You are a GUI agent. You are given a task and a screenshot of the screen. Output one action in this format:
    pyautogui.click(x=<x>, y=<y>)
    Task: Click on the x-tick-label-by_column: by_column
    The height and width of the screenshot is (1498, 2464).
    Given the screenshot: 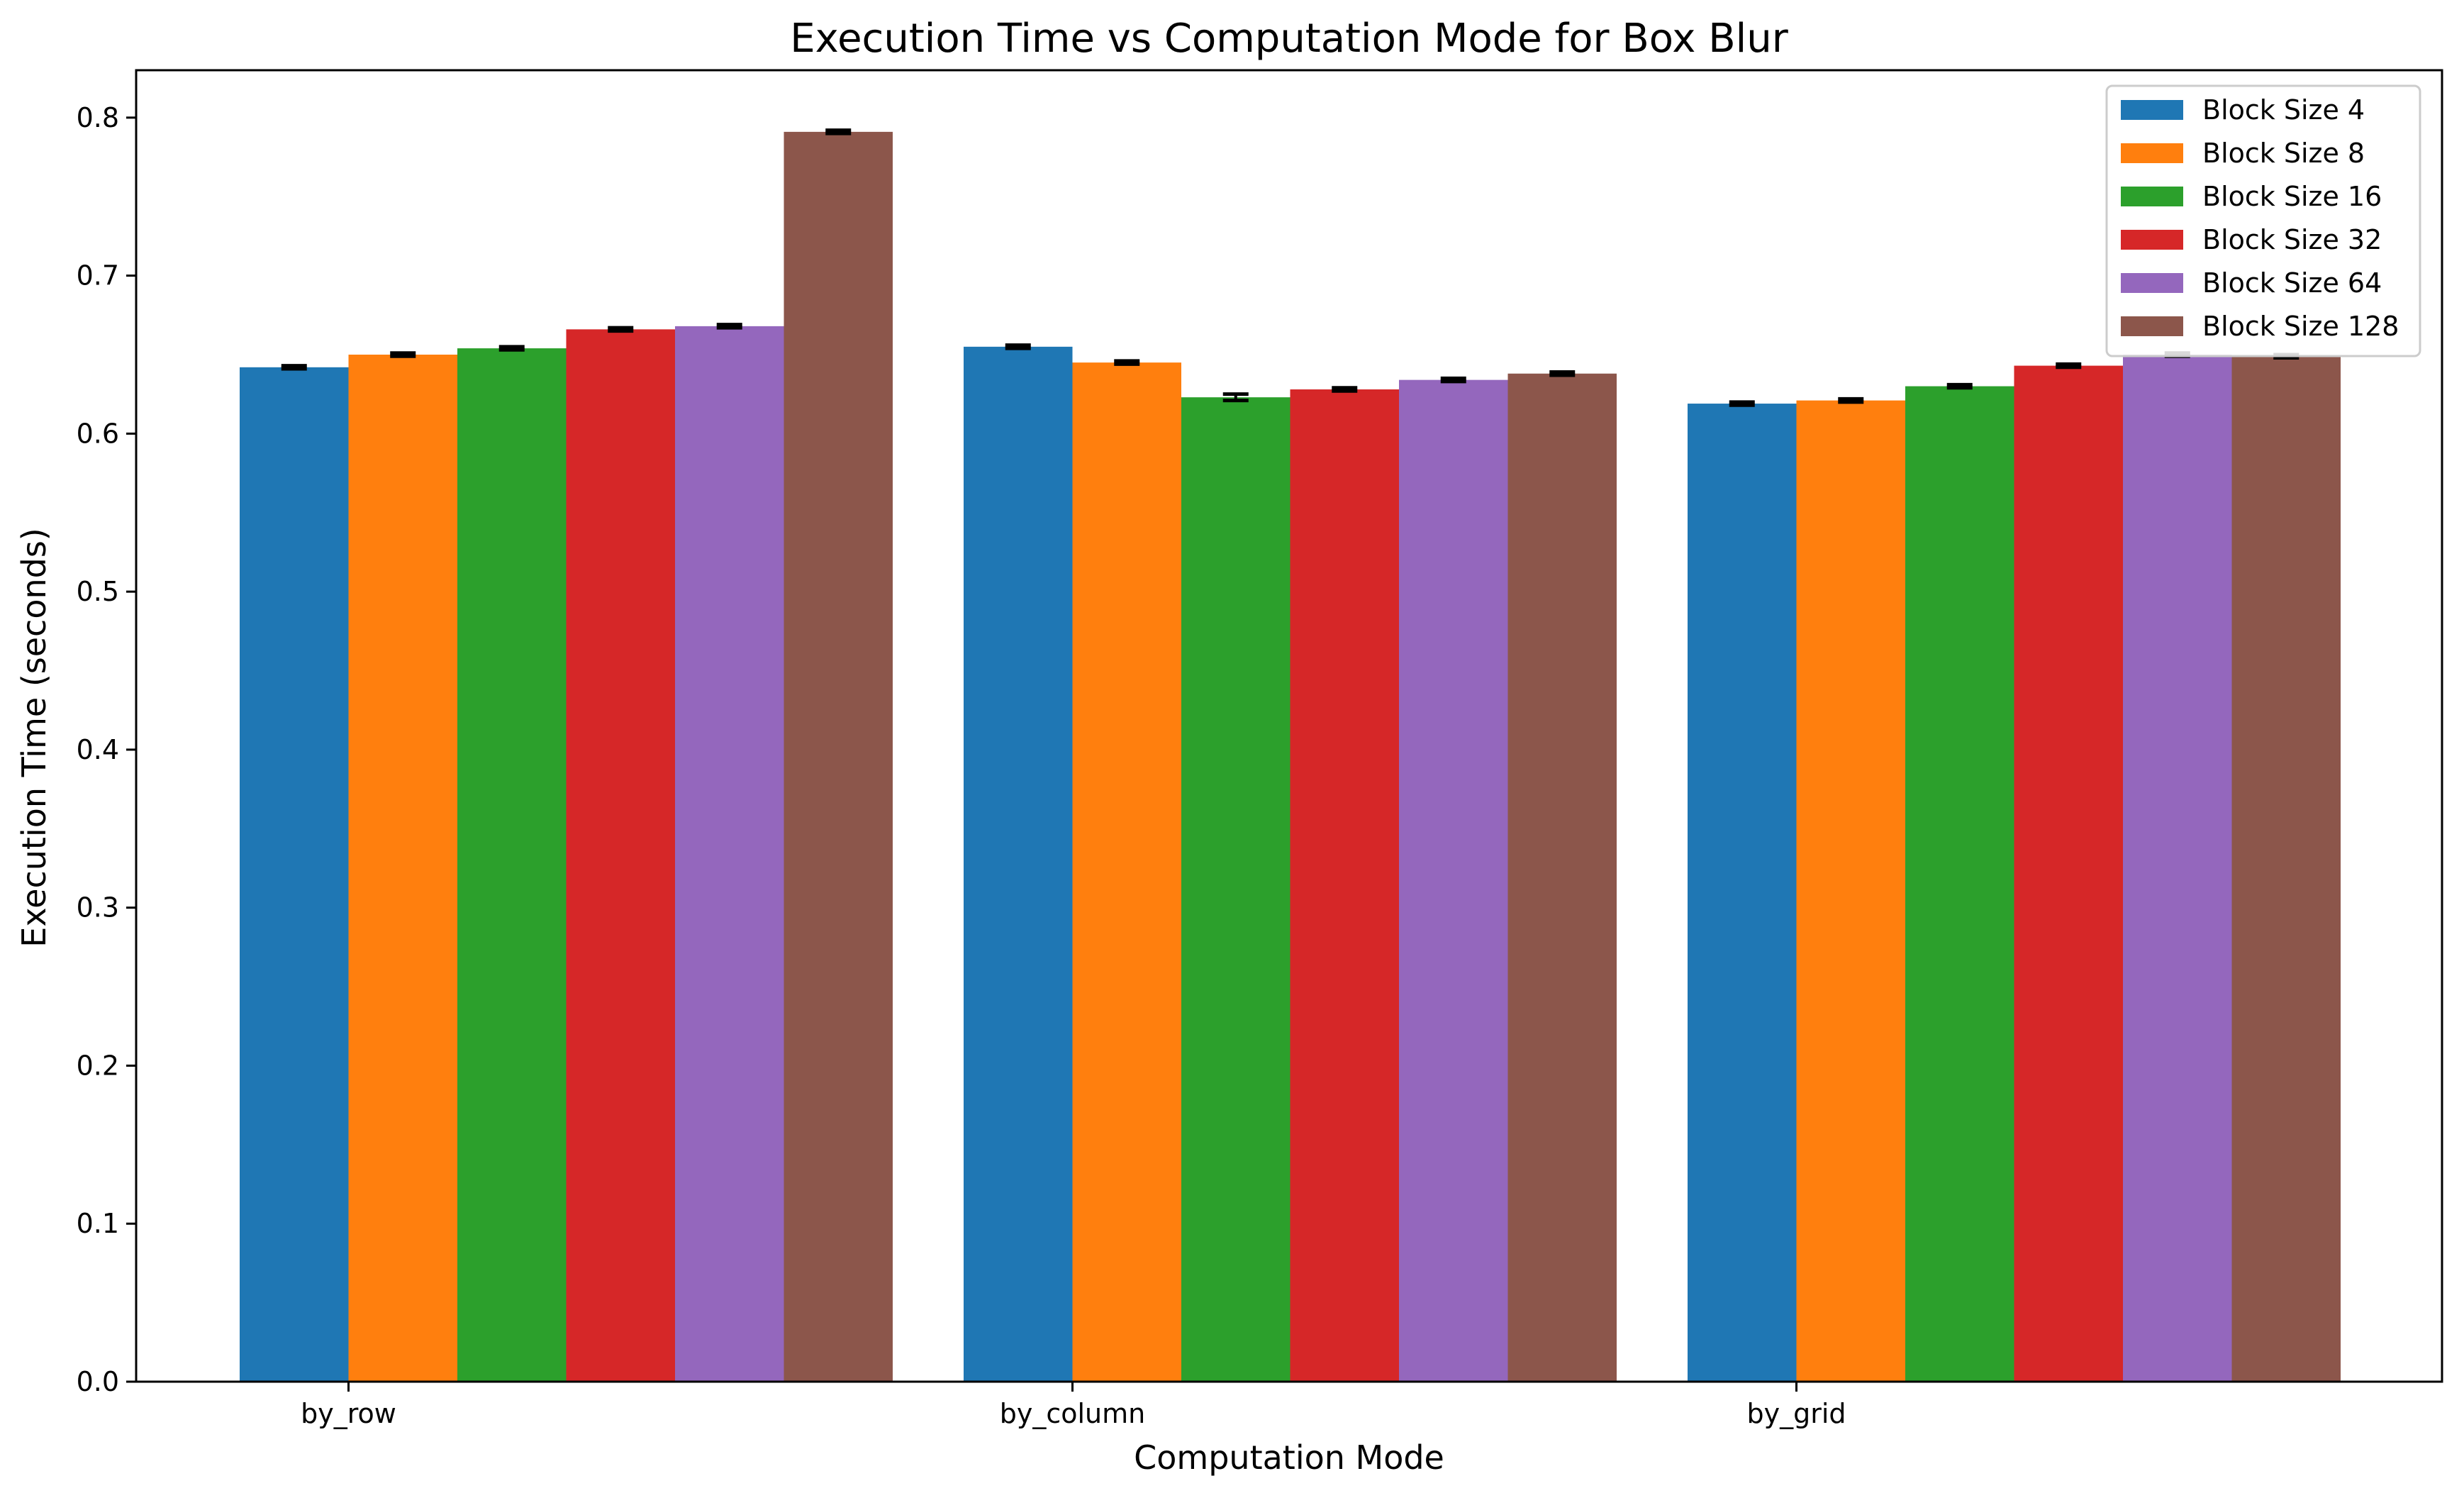 What is the action you would take?
    pyautogui.click(x=1073, y=1413)
    